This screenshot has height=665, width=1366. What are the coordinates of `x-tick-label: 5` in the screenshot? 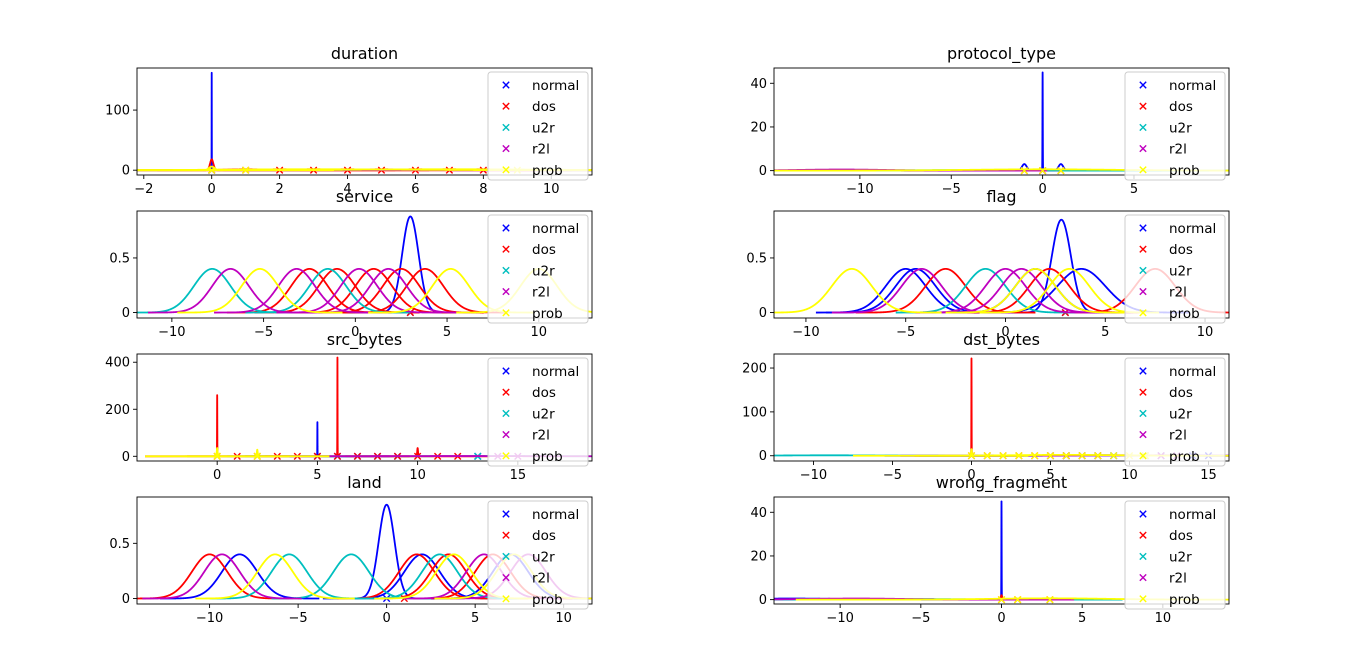 It's located at (1050, 475).